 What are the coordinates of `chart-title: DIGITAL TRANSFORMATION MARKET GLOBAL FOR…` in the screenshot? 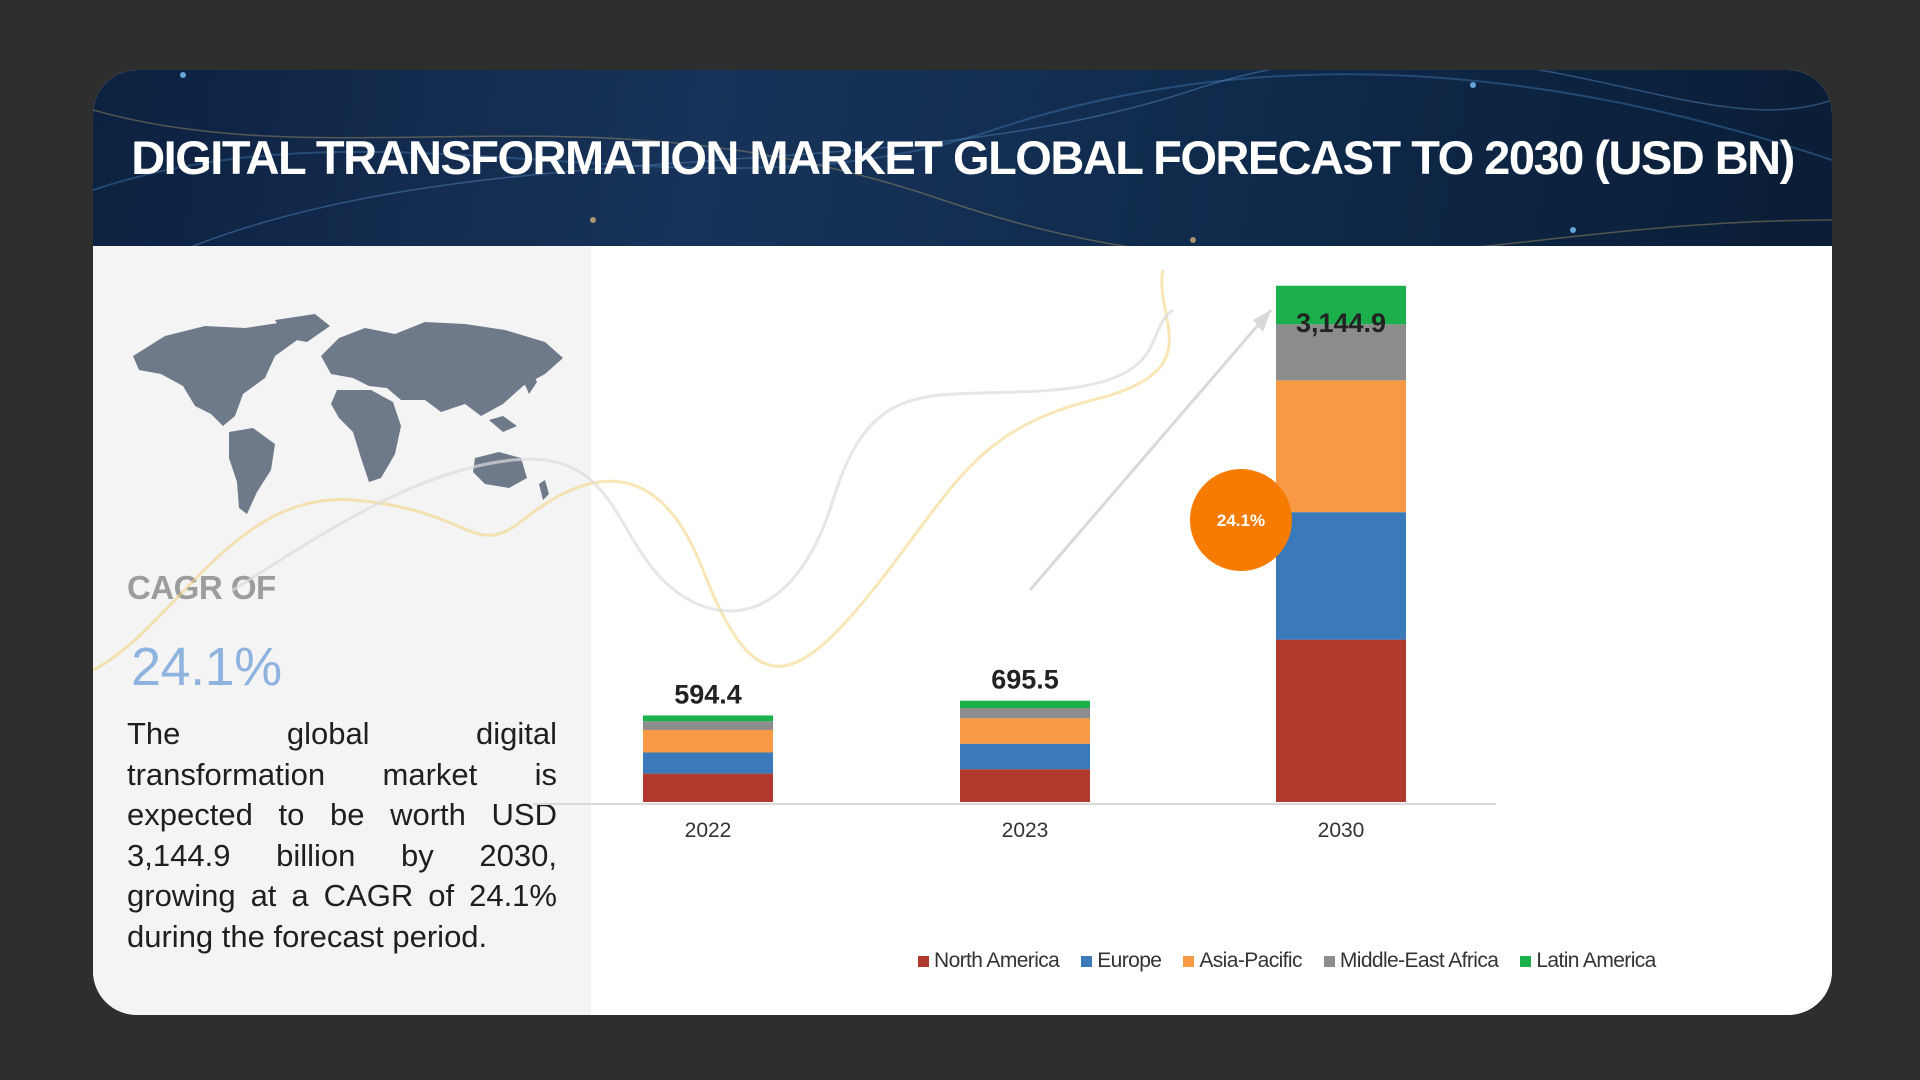 It's located at (963, 157).